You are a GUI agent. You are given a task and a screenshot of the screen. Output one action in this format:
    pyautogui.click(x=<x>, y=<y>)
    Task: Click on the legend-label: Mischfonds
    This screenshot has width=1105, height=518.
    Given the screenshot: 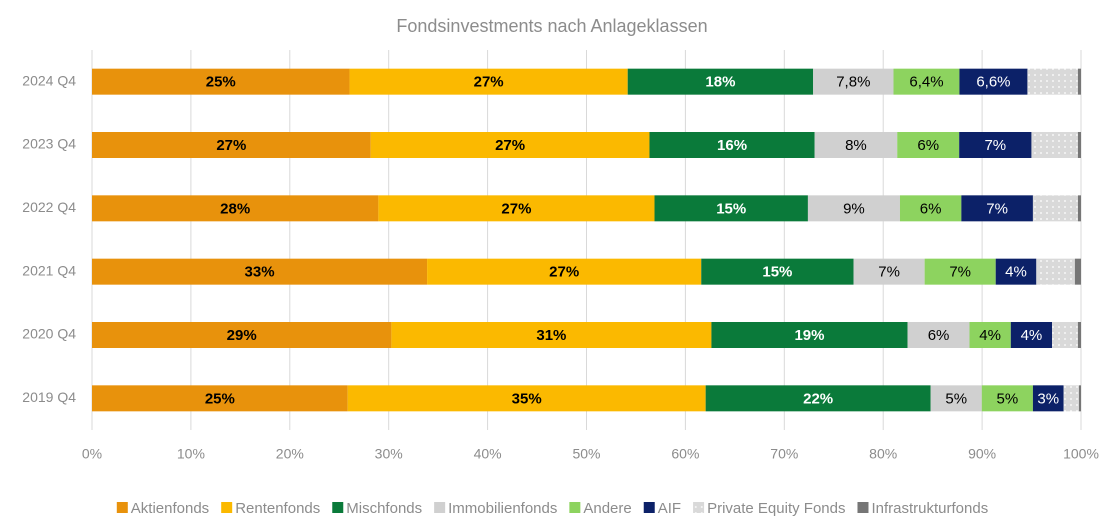 What is the action you would take?
    pyautogui.click(x=384, y=508)
    